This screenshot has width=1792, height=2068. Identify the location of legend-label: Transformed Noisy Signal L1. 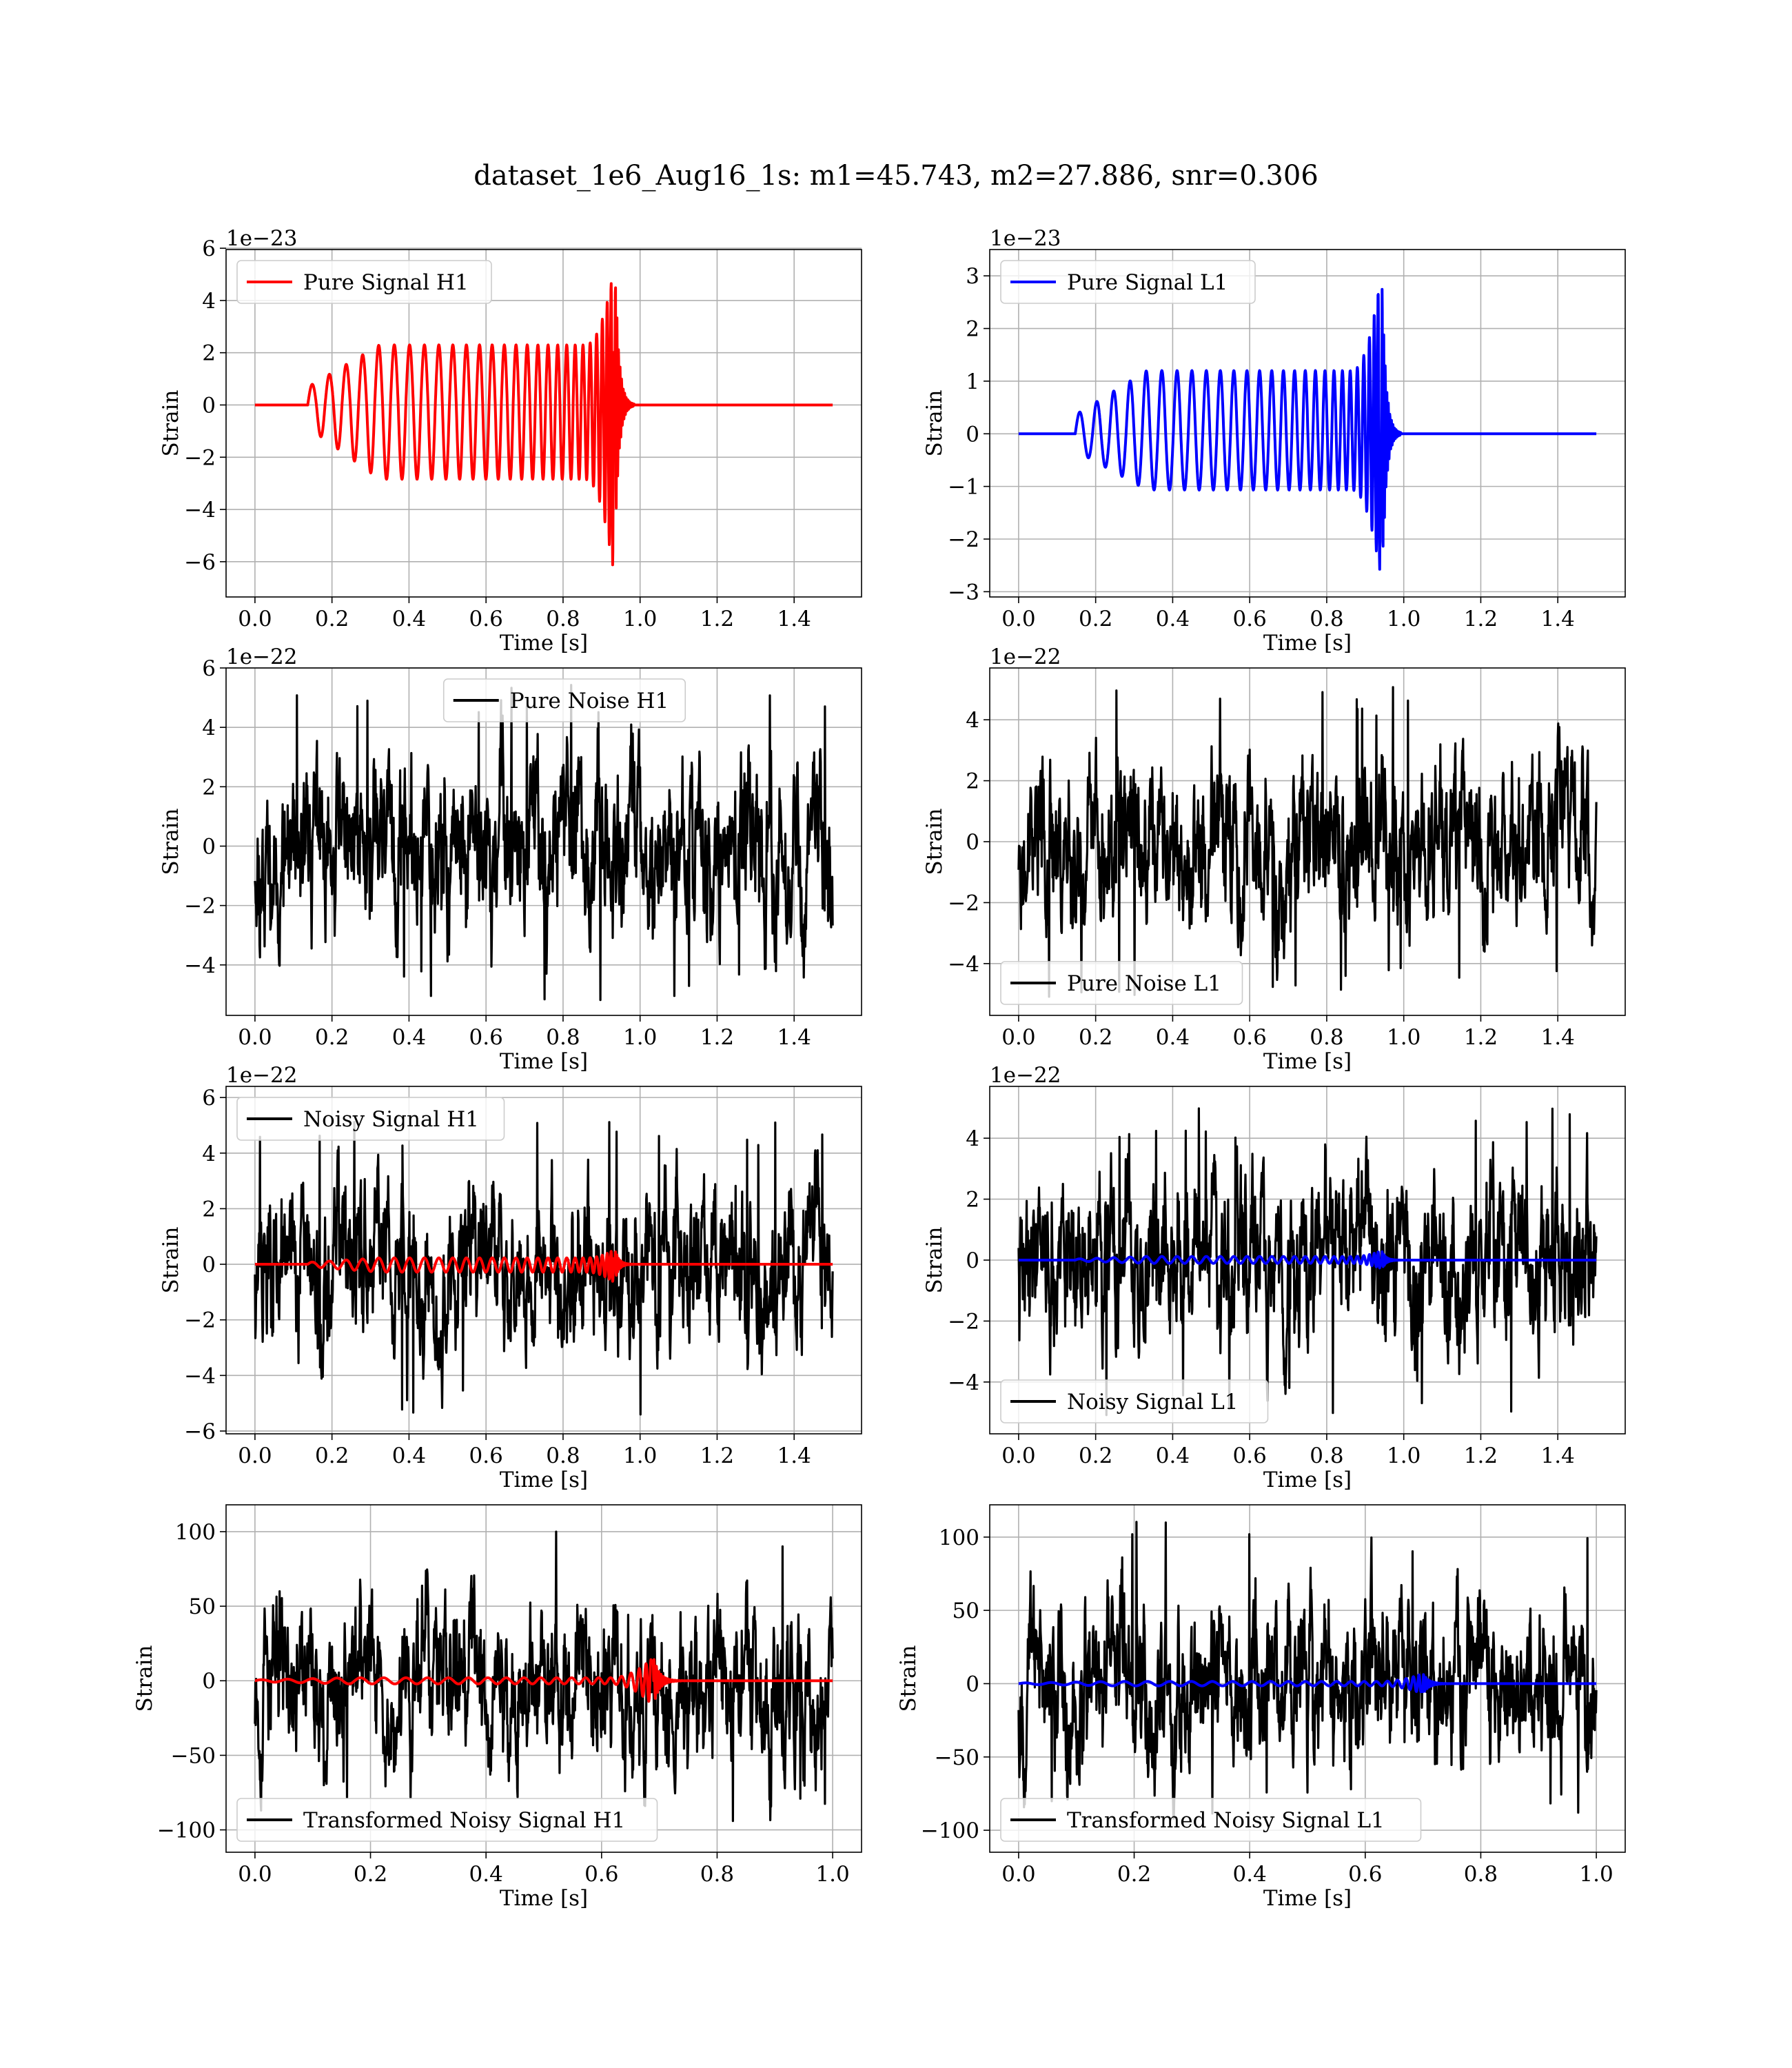
(1226, 1820).